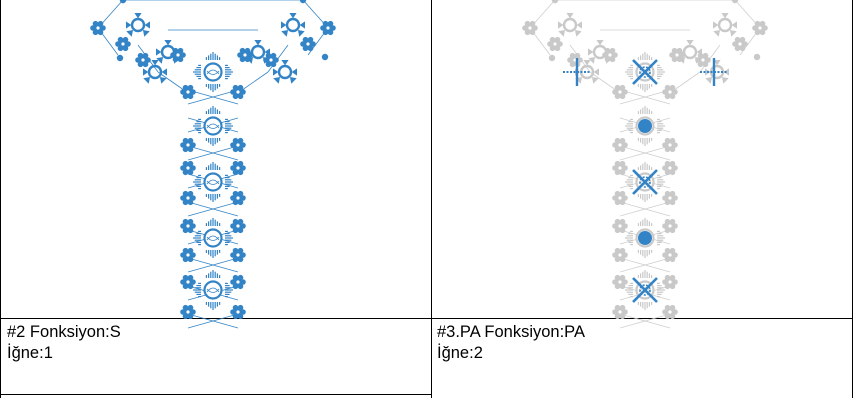 Image resolution: width=853 pixels, height=398 pixels. Describe the element at coordinates (216, 394) in the screenshot. I see `bottom-border-left` at that location.